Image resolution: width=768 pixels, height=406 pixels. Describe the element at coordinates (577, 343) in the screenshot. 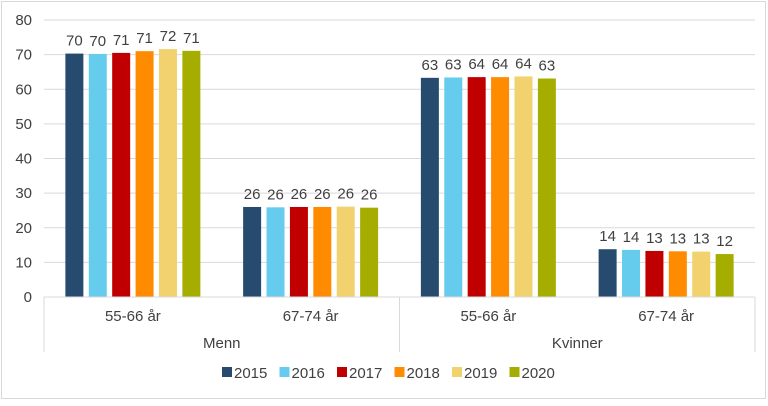

I see `group-label: Kvinner` at that location.